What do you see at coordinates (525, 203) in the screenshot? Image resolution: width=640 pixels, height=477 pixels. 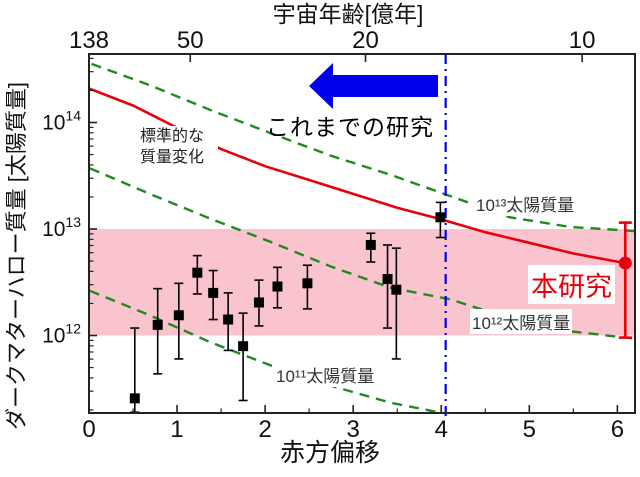 I see `mass-13-line-label: 10¹³太陽質量` at bounding box center [525, 203].